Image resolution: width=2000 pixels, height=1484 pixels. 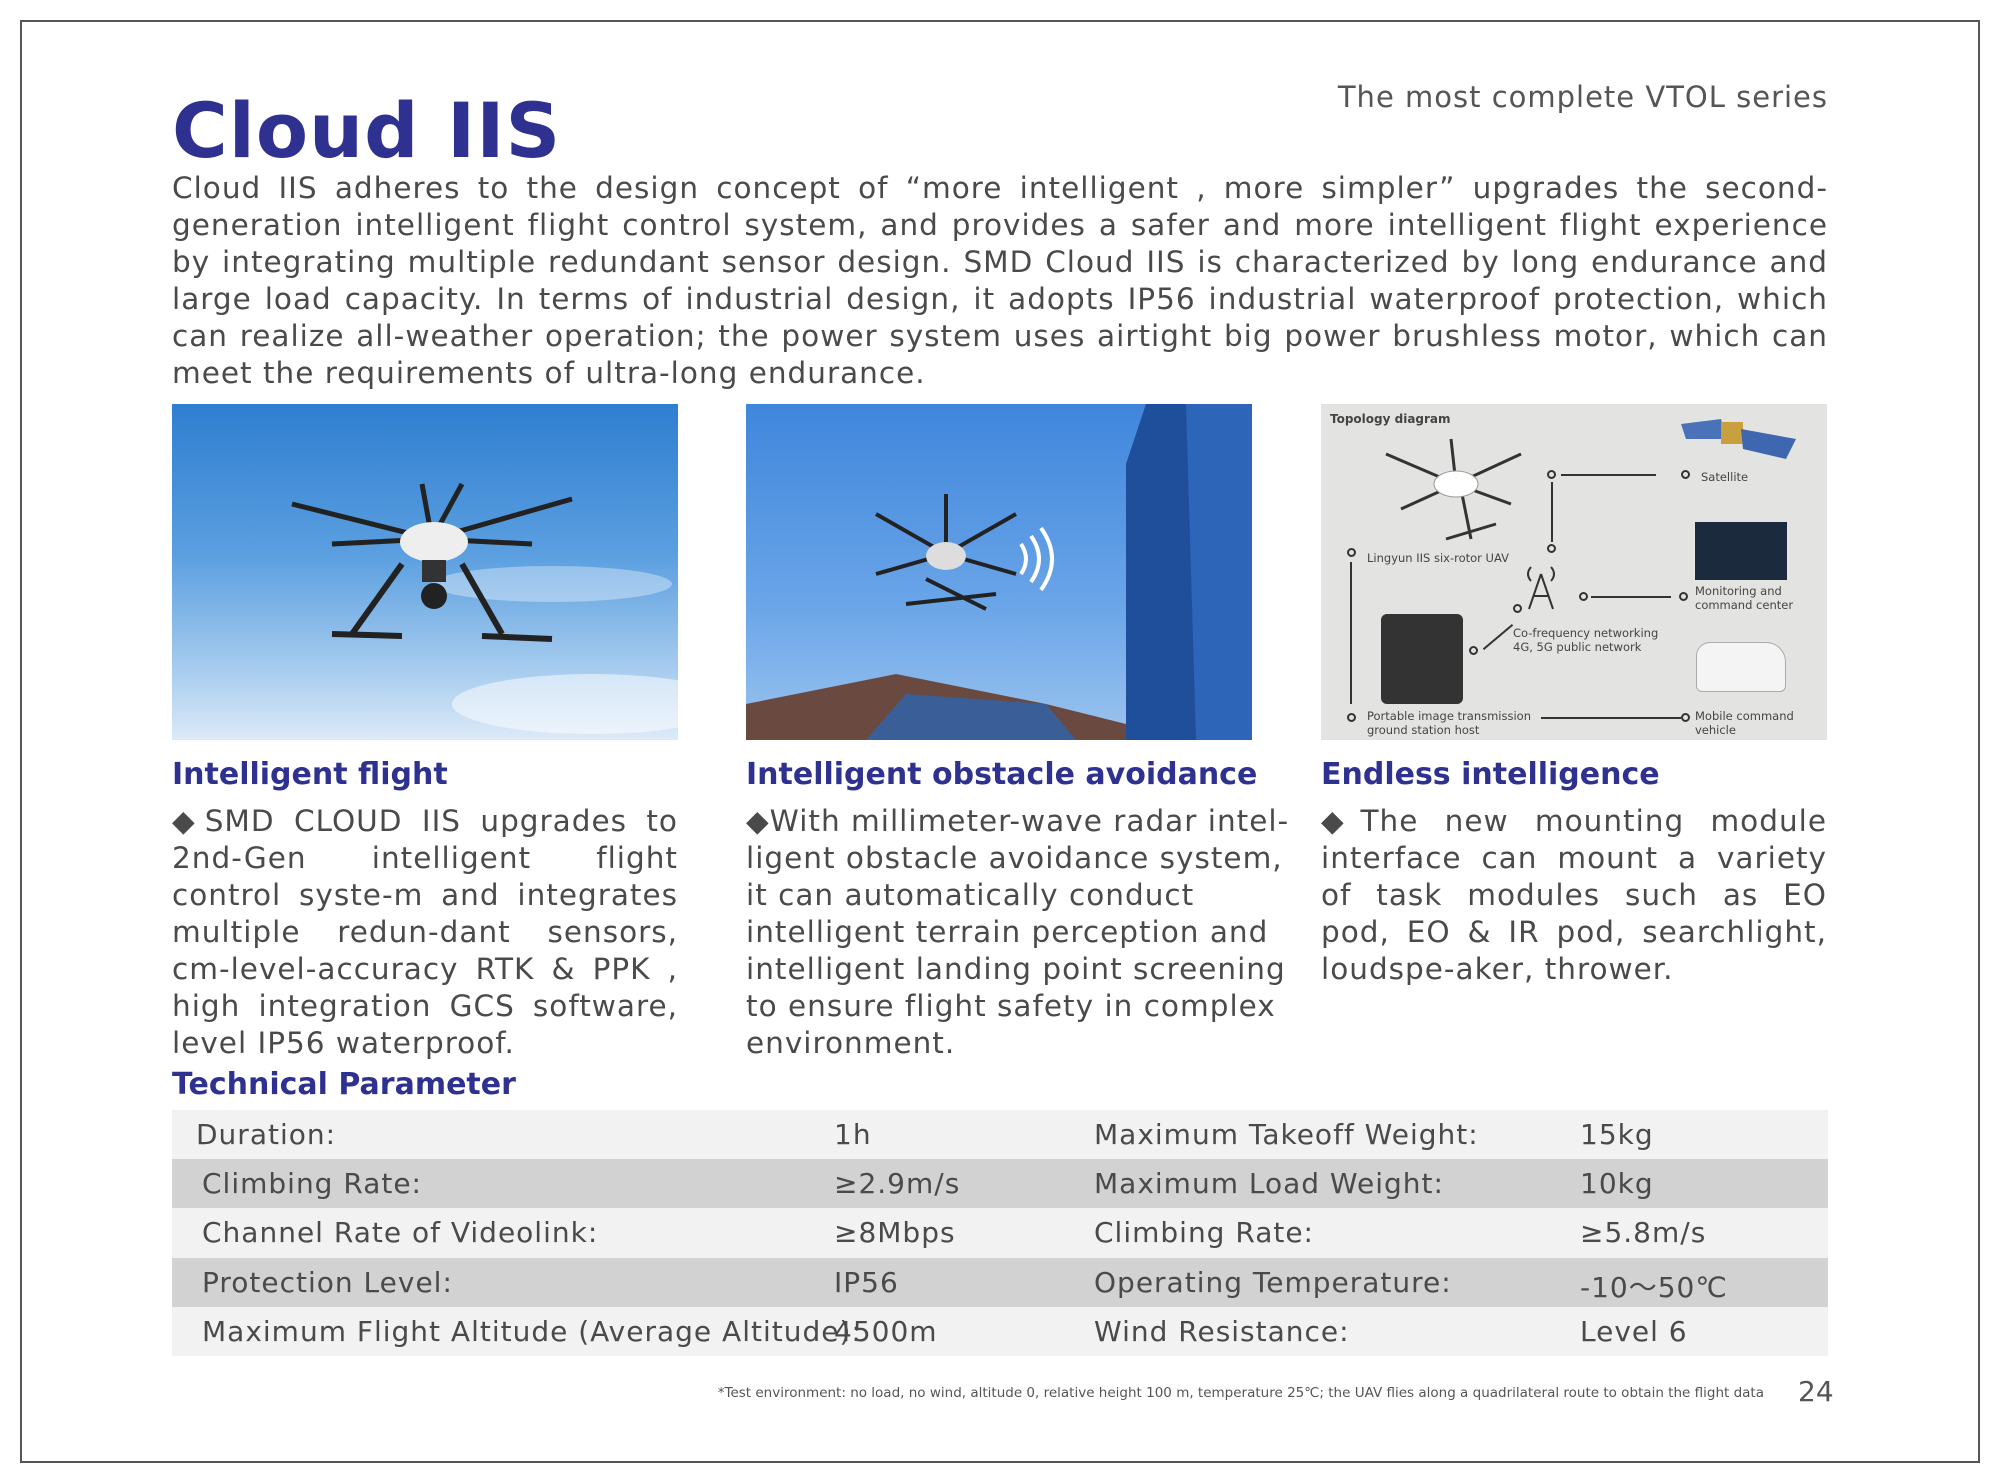 What do you see at coordinates (886, 1331) in the screenshot?
I see `param-value: 4500m` at bounding box center [886, 1331].